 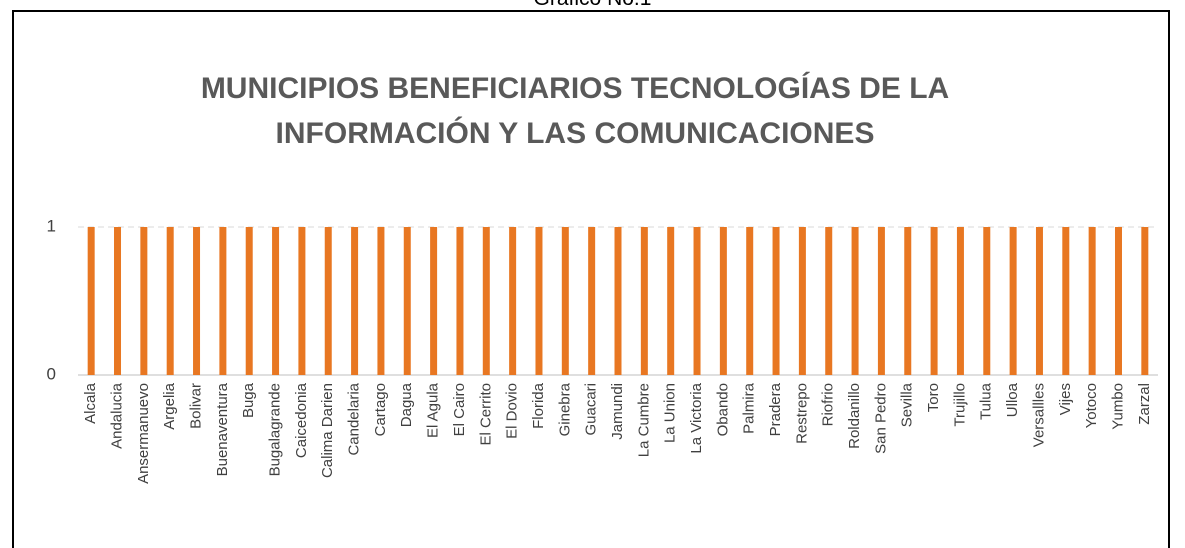 I want to click on x-tick-label: Yotoco, so click(x=1091, y=405).